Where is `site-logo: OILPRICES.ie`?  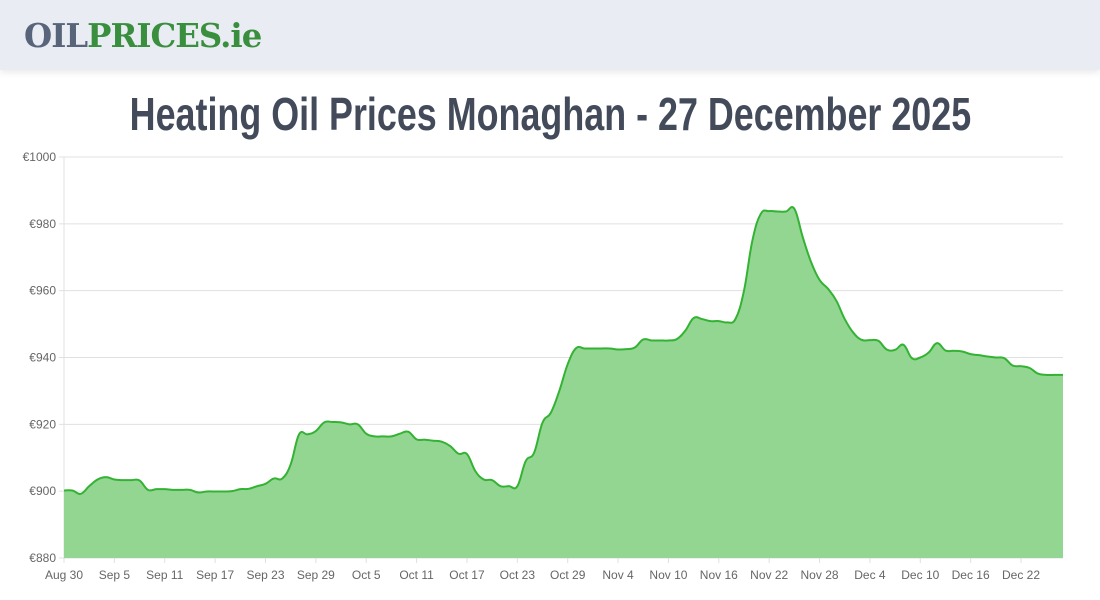
site-logo: OILPRICES.ie is located at coordinates (143, 36).